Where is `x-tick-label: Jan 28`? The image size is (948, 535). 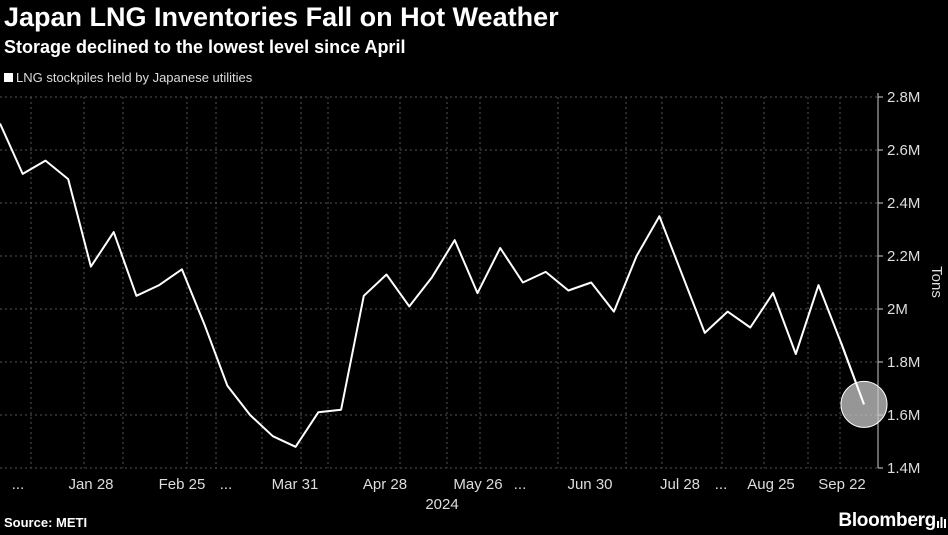 x-tick-label: Jan 28 is located at coordinates (90, 484).